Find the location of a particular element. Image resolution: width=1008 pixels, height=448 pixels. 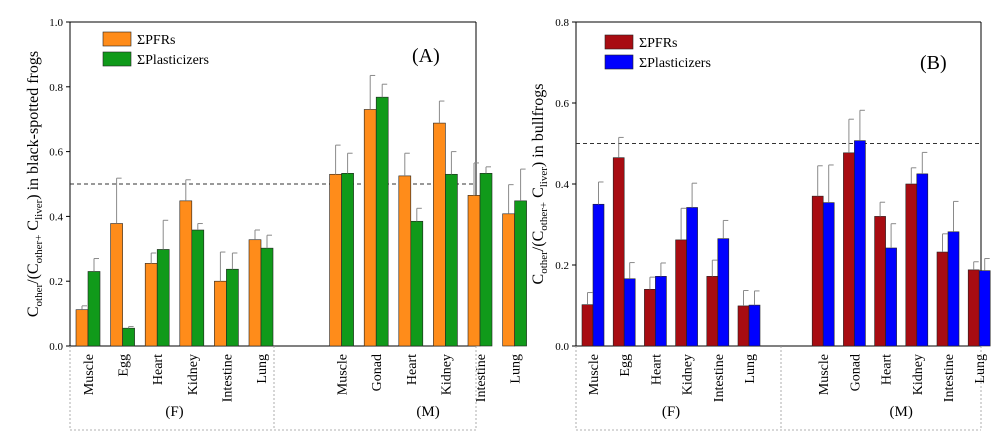

y-tick-label: 0.8 is located at coordinates (562, 23).